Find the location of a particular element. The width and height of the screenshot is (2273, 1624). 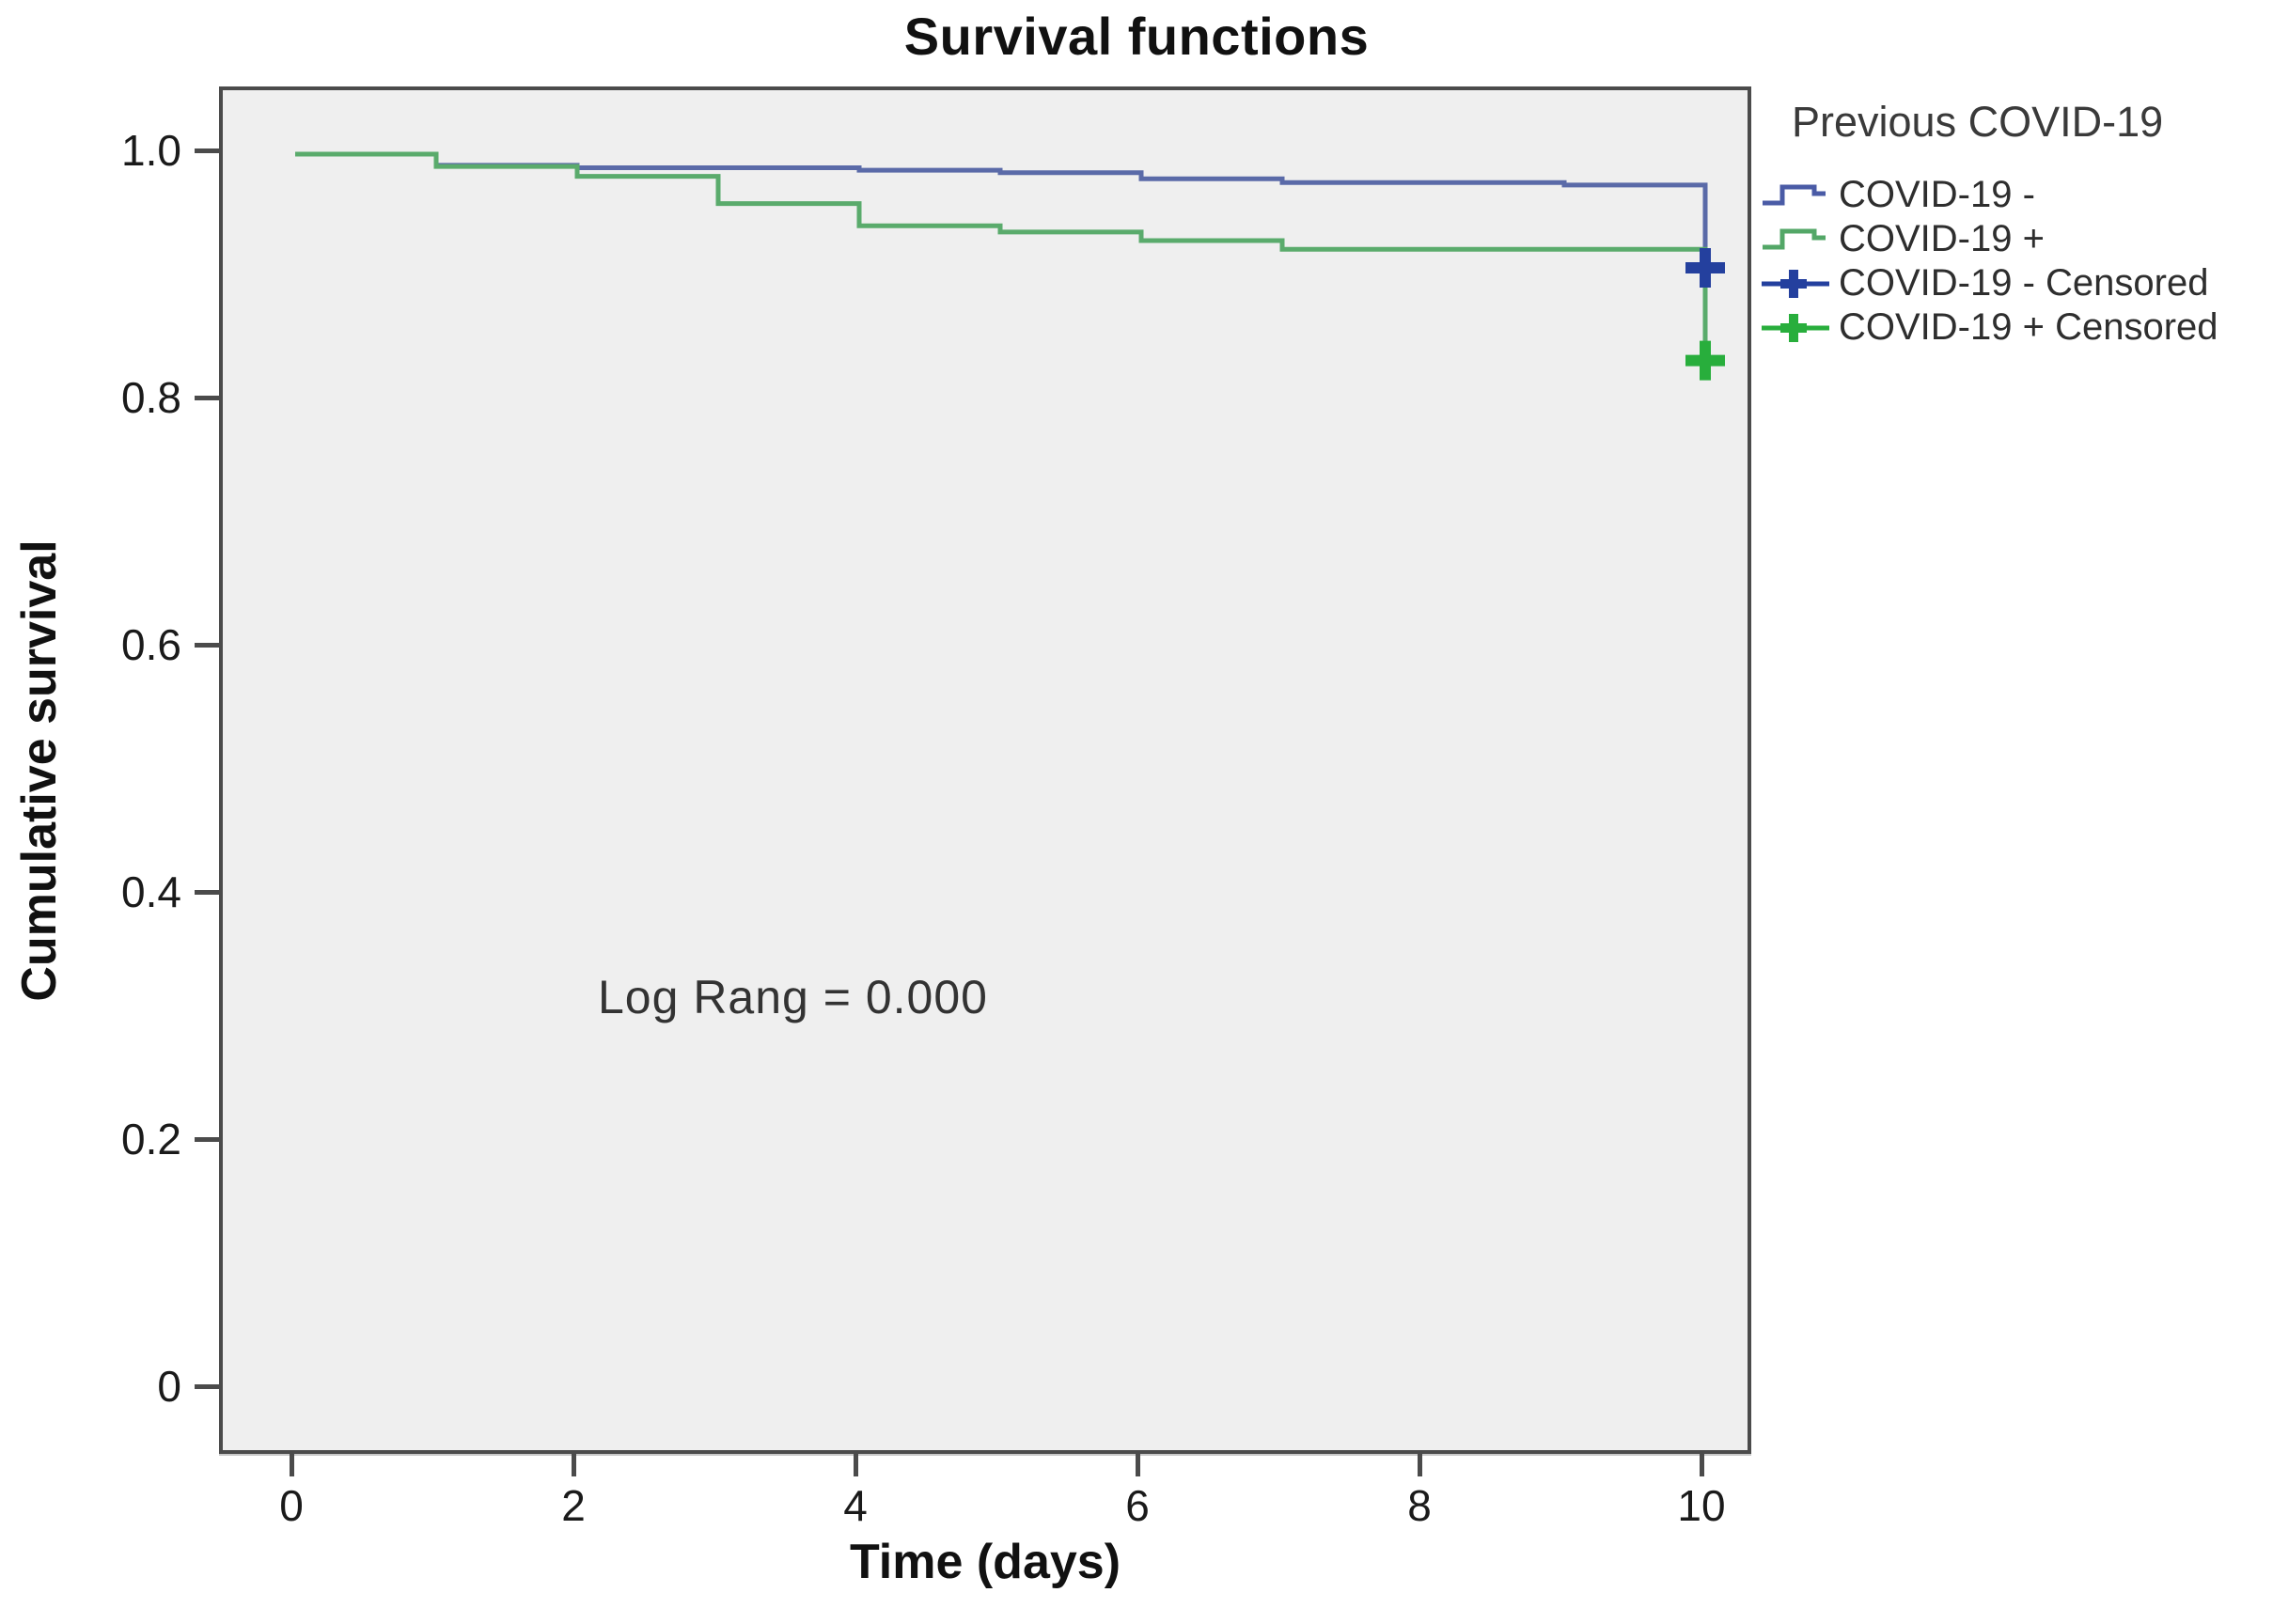

legend-item: COVID-19 - Censored is located at coordinates (2016, 283).